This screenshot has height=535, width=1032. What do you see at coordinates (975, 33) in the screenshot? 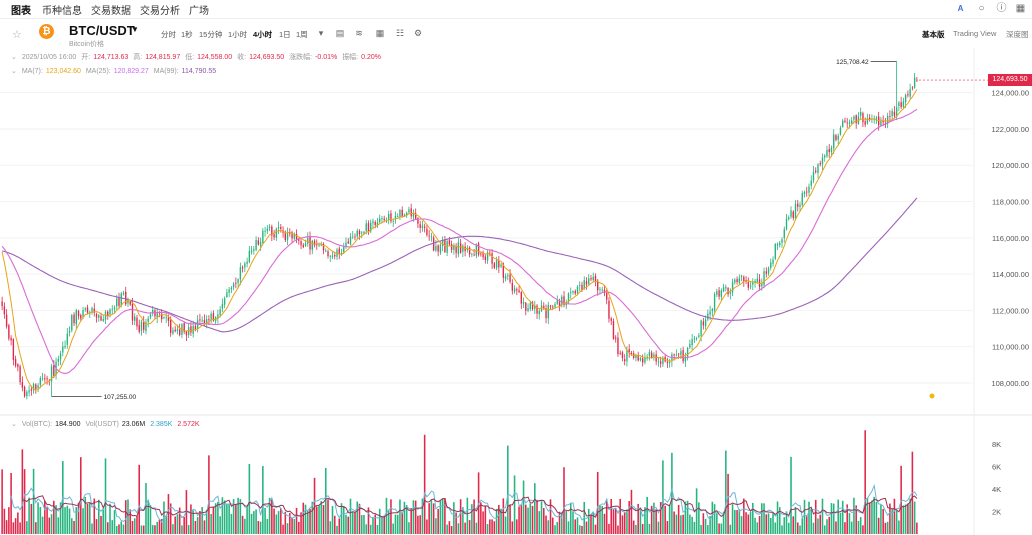
I see `mode-tradingview: Trading View` at bounding box center [975, 33].